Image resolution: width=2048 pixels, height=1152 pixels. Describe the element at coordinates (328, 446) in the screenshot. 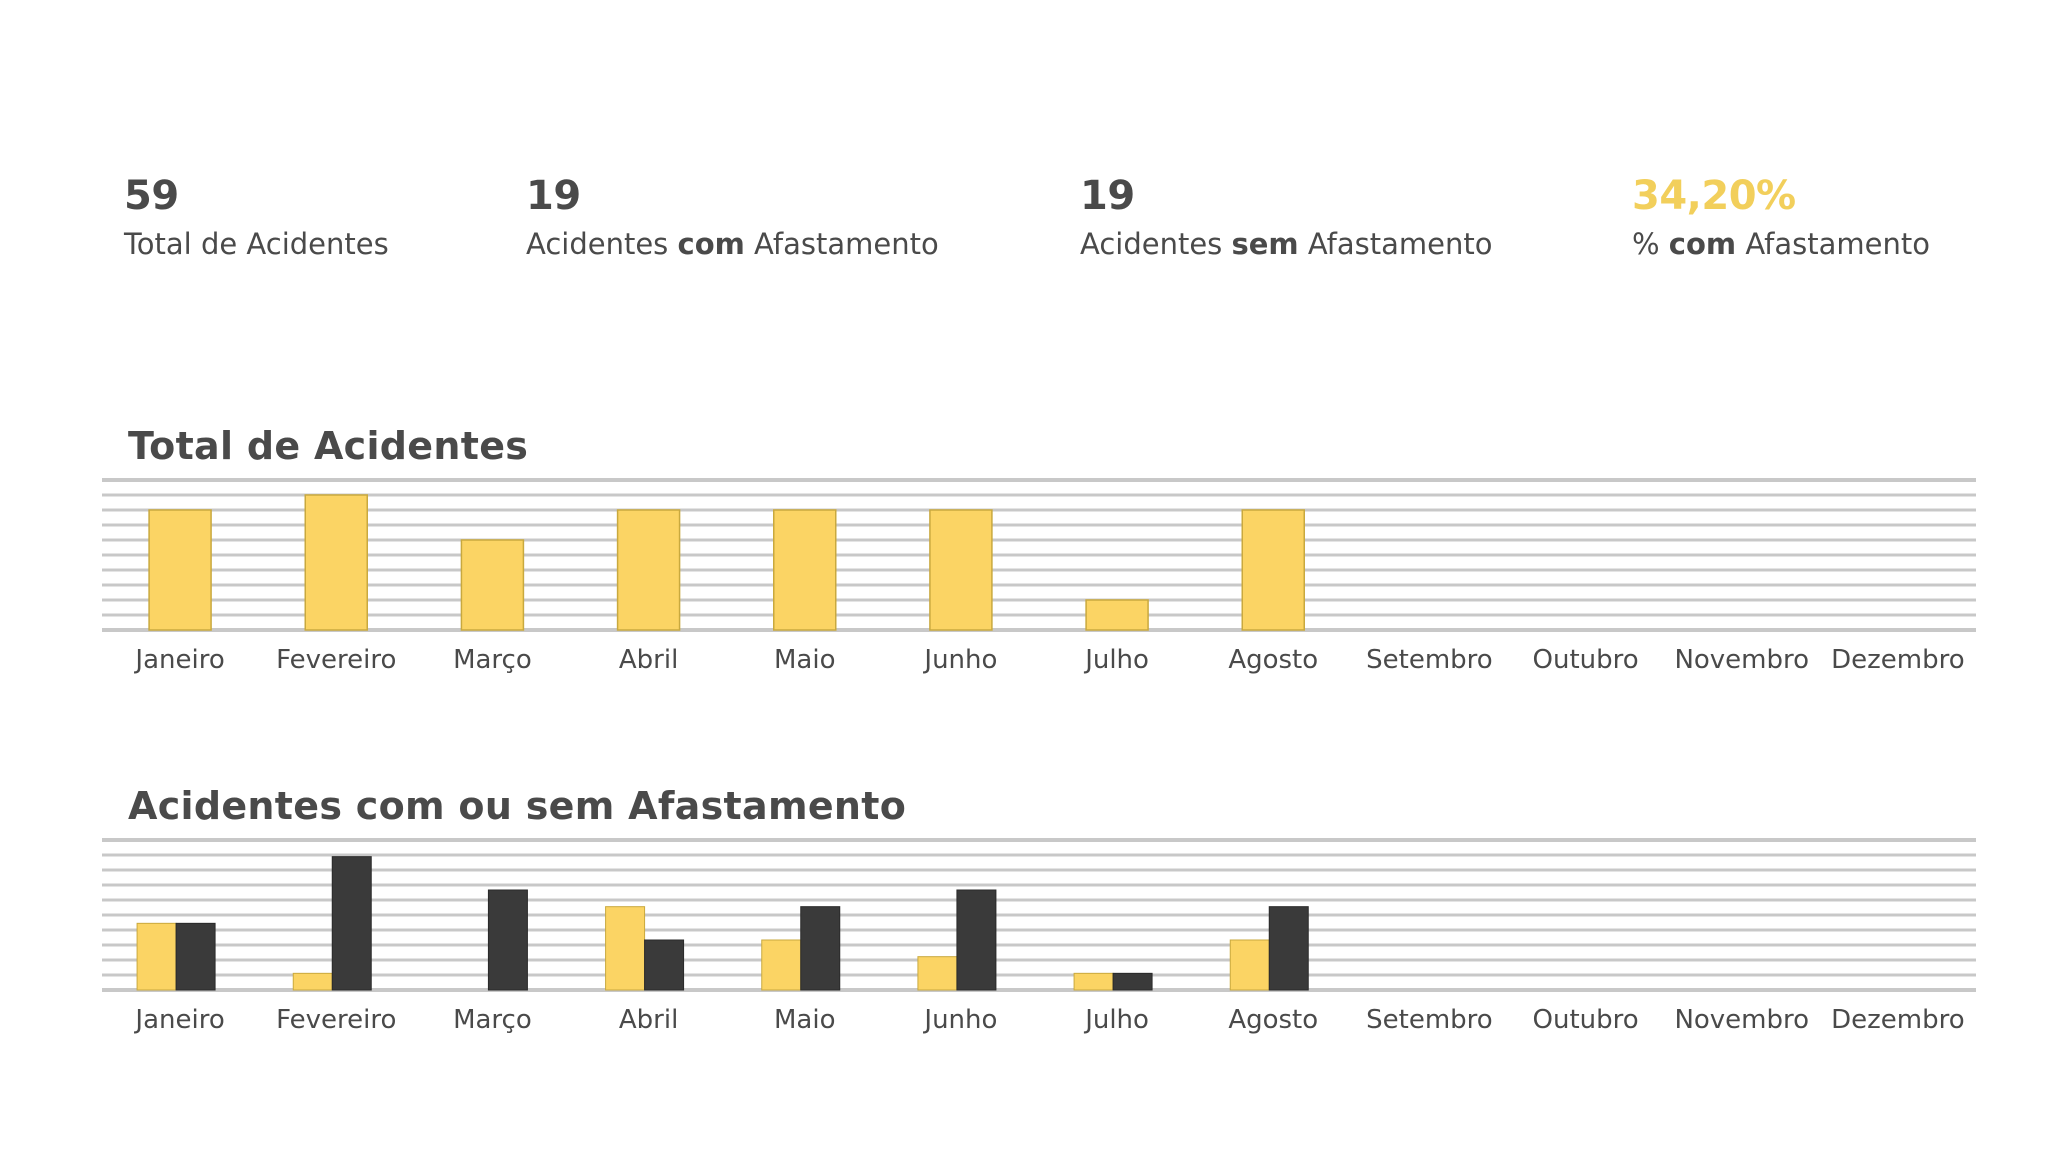

I see `chart-title-total: Total de Acidentes` at that location.